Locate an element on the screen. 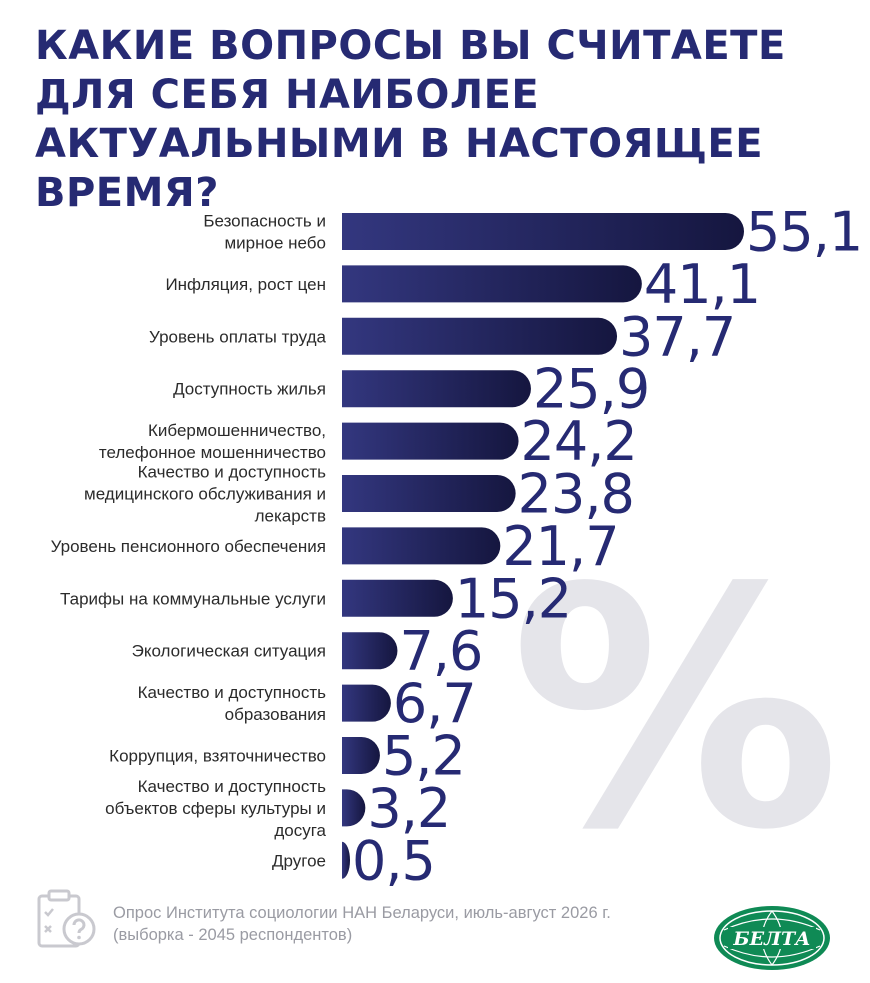 Image resolution: width=870 pixels, height=983 pixels. category-label-line: Коррупция, взяточничество is located at coordinates (217, 756).